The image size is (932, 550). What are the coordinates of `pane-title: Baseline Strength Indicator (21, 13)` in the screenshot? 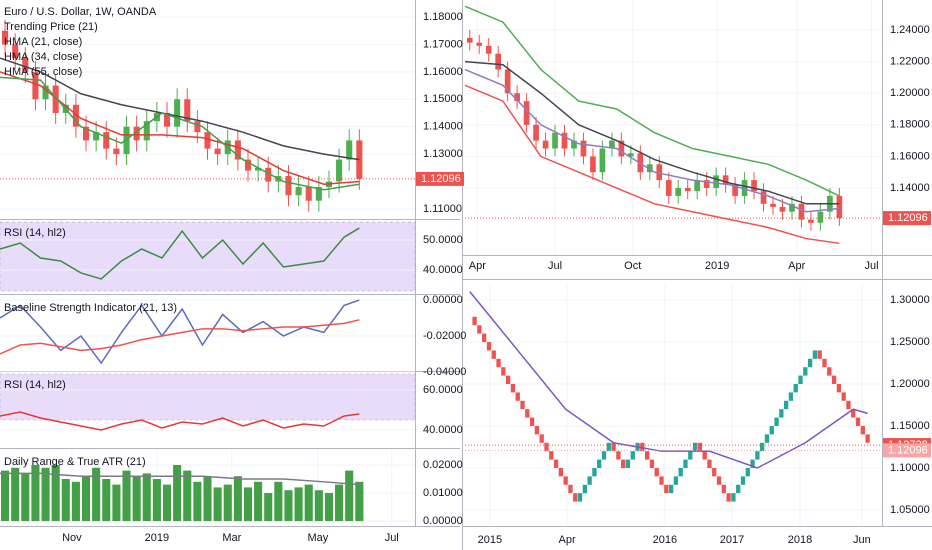 It's located at (90, 308).